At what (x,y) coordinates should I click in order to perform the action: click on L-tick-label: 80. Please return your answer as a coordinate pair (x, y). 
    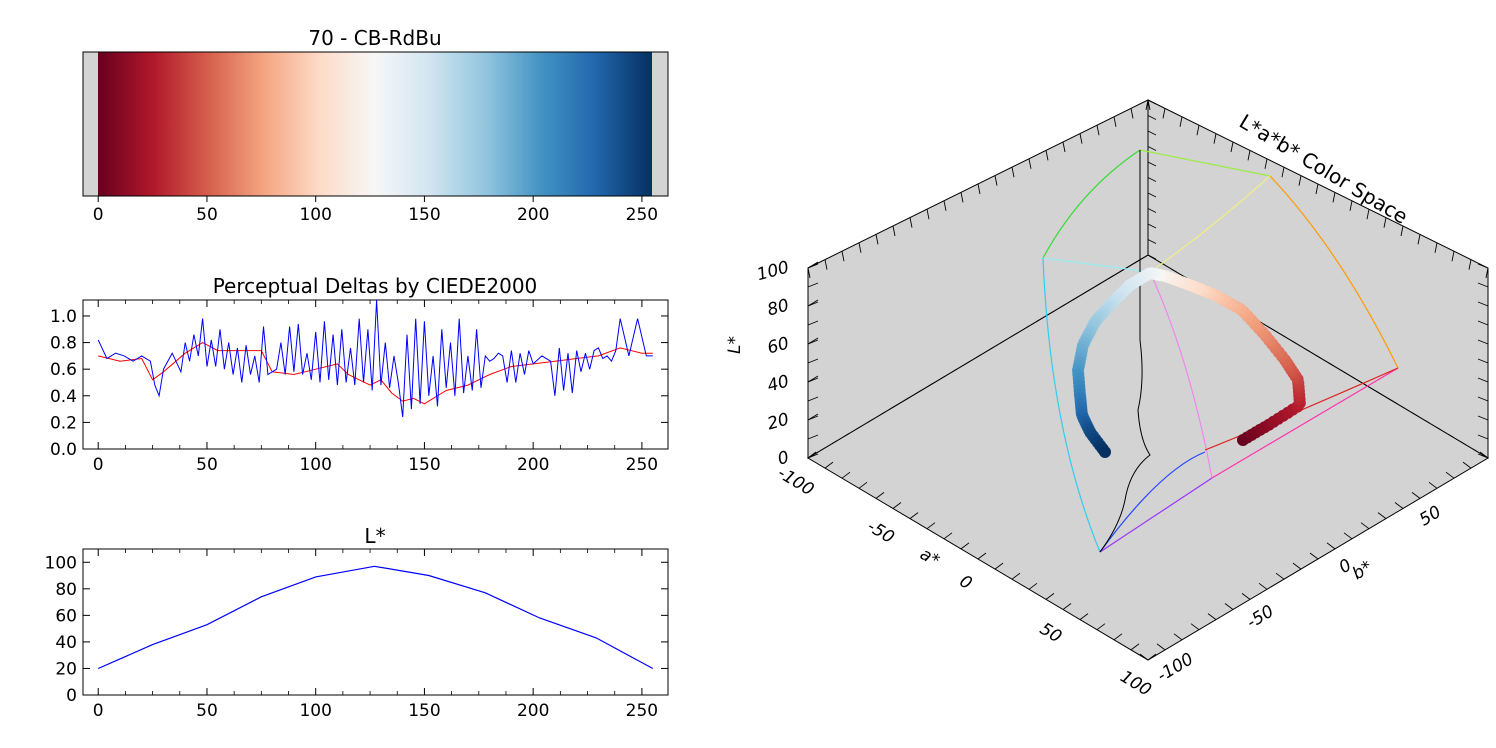
    Looking at the image, I should click on (778, 308).